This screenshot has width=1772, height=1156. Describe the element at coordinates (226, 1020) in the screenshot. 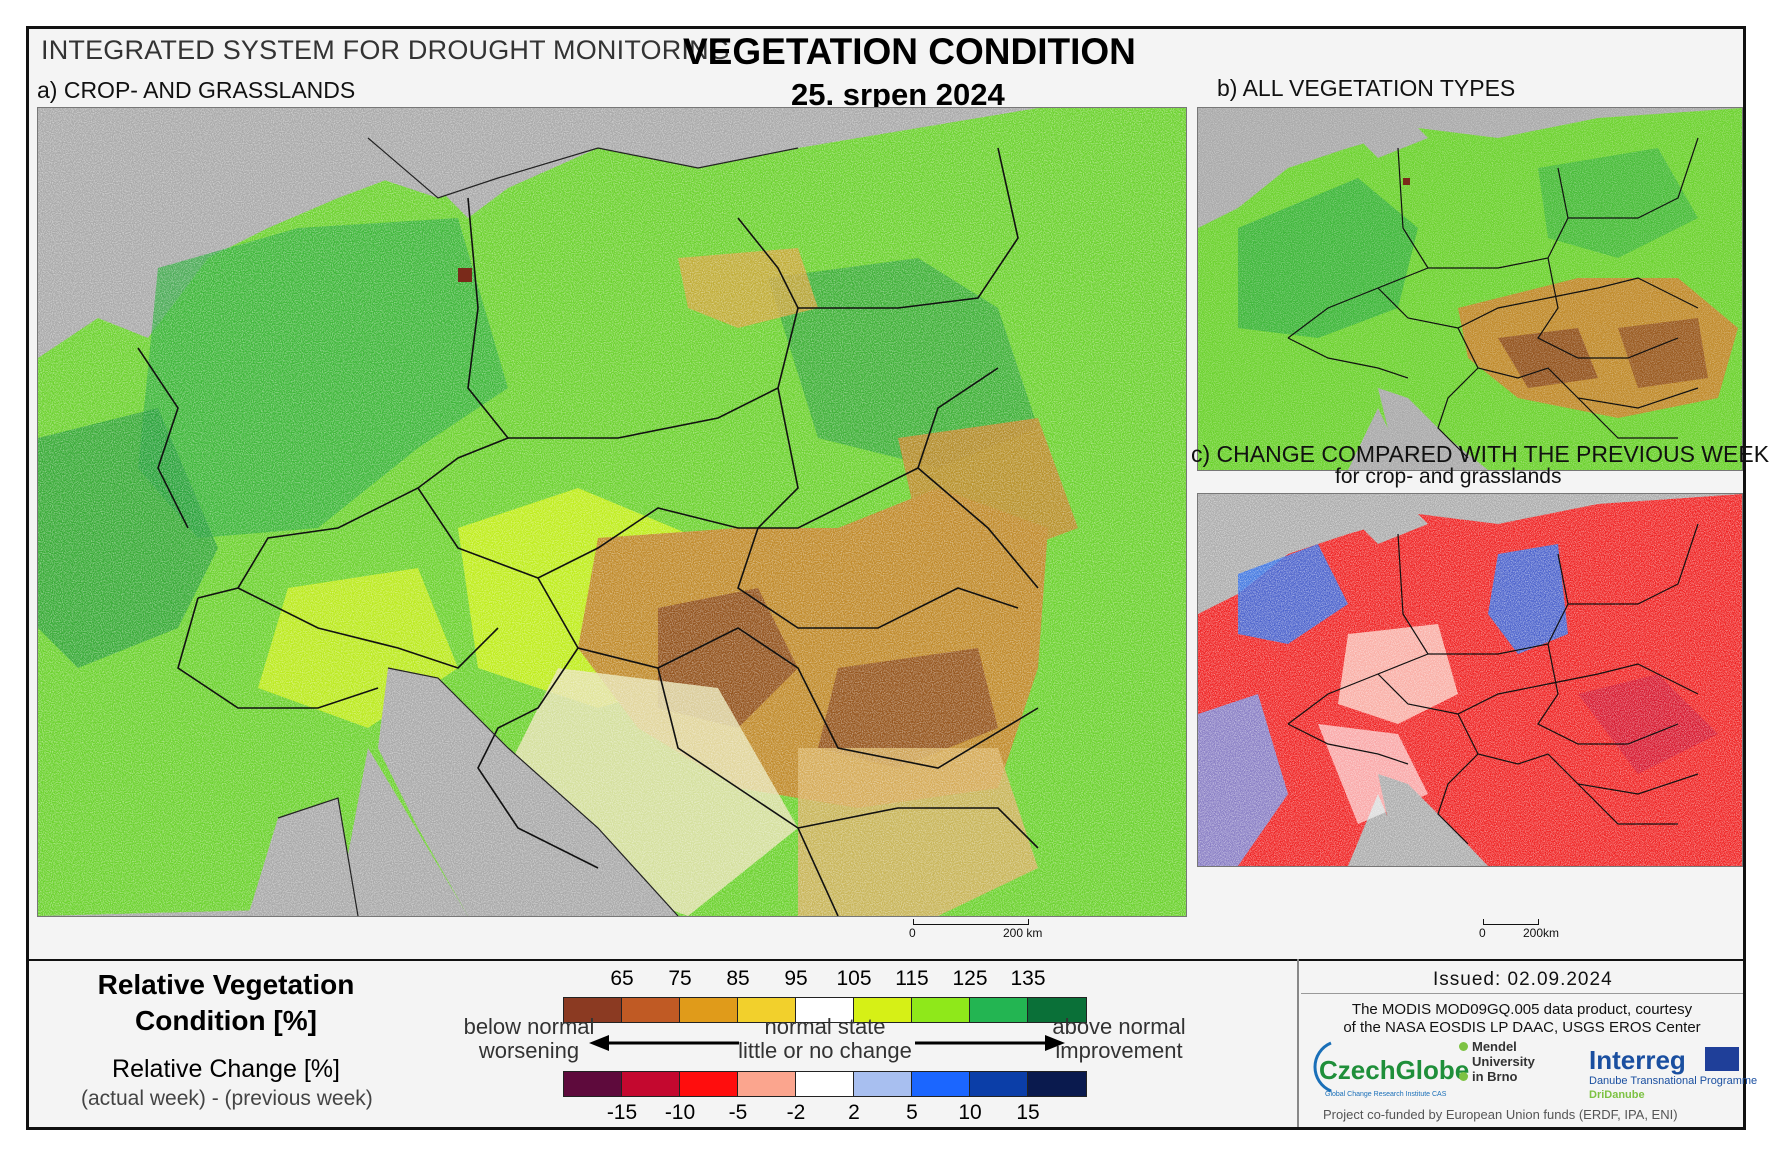

I see `rvc-title-line2: Condition [%]` at that location.